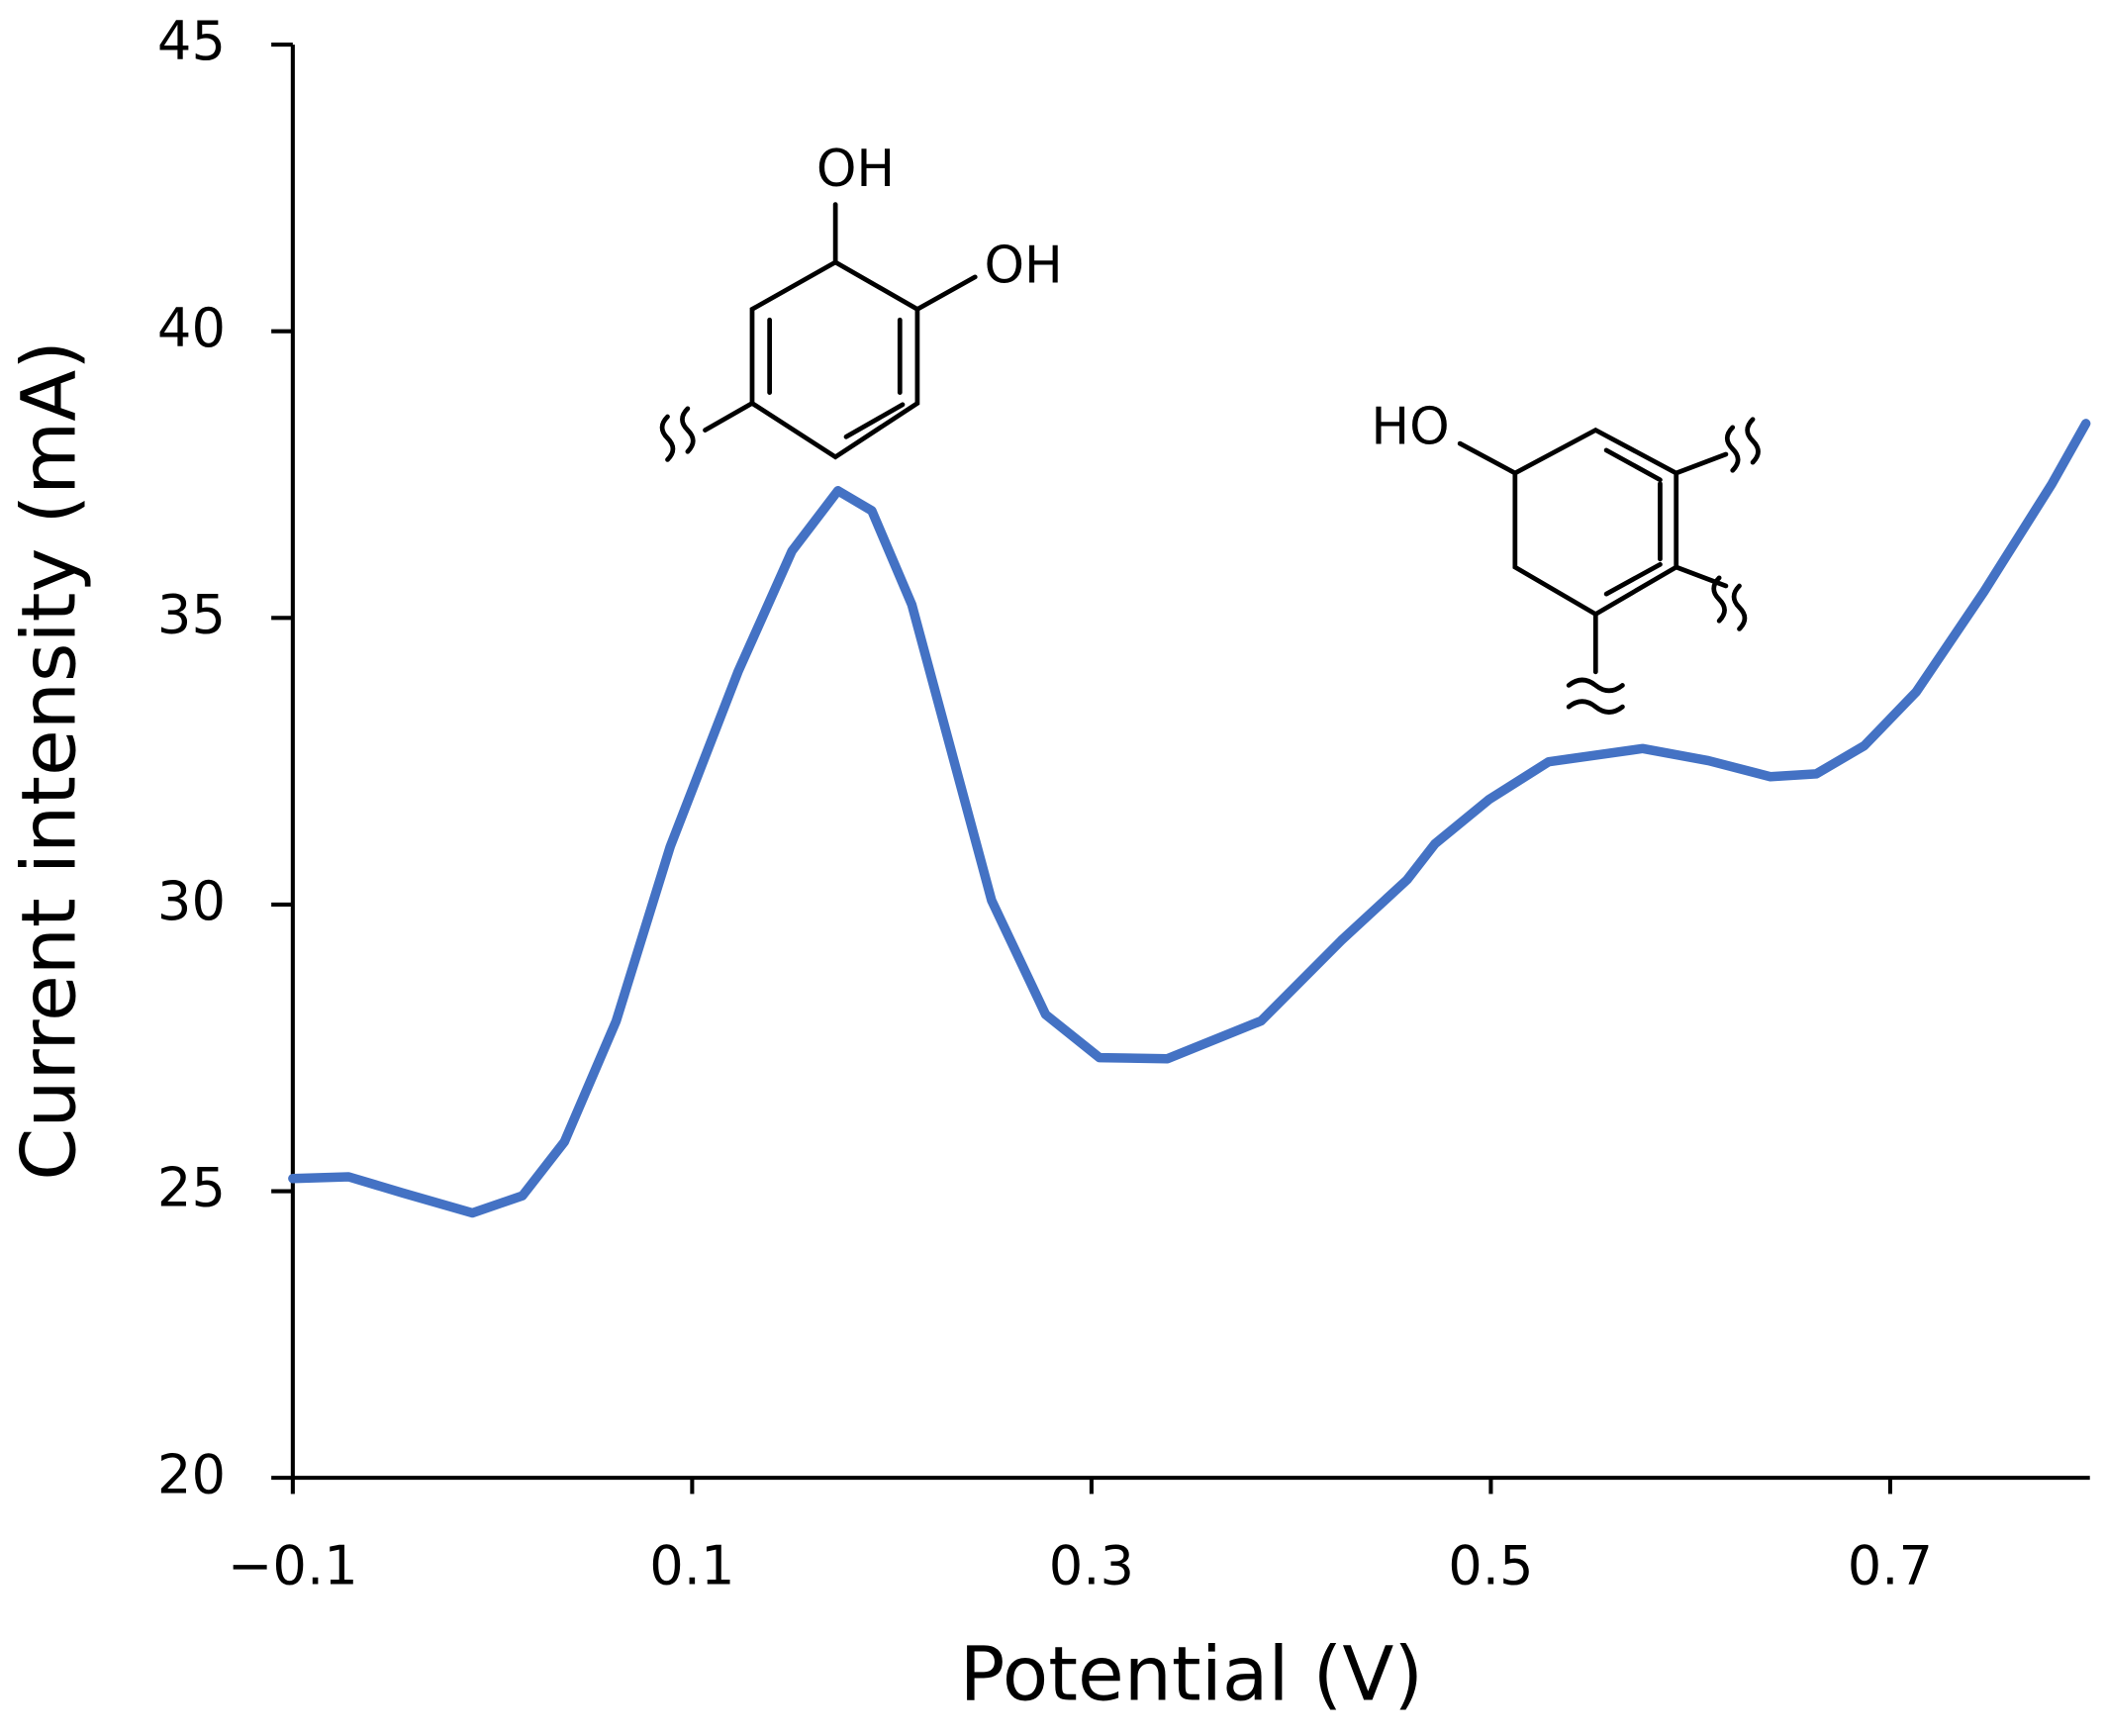  I want to click on catechol-structure, so click(818, 332).